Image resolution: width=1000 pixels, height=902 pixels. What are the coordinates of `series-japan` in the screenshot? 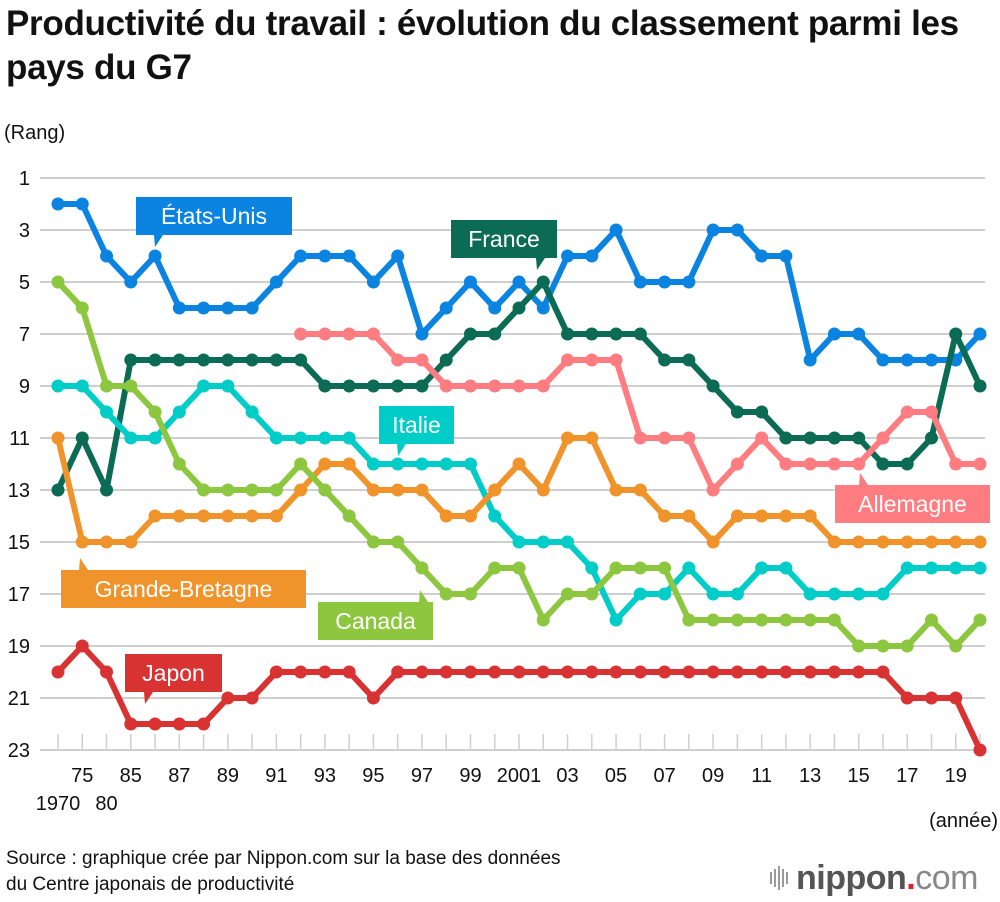 It's located at (519, 698).